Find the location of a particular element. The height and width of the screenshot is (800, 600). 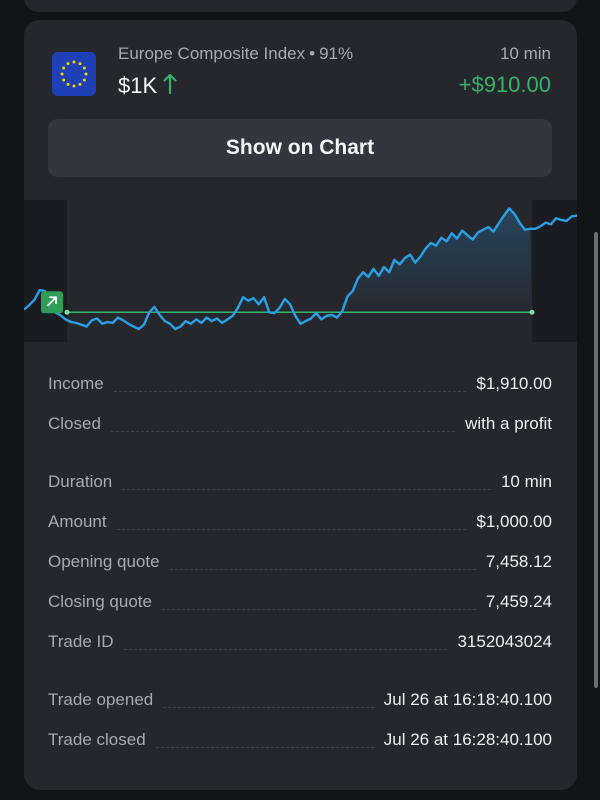

chart-post-trade-zone is located at coordinates (554, 271).